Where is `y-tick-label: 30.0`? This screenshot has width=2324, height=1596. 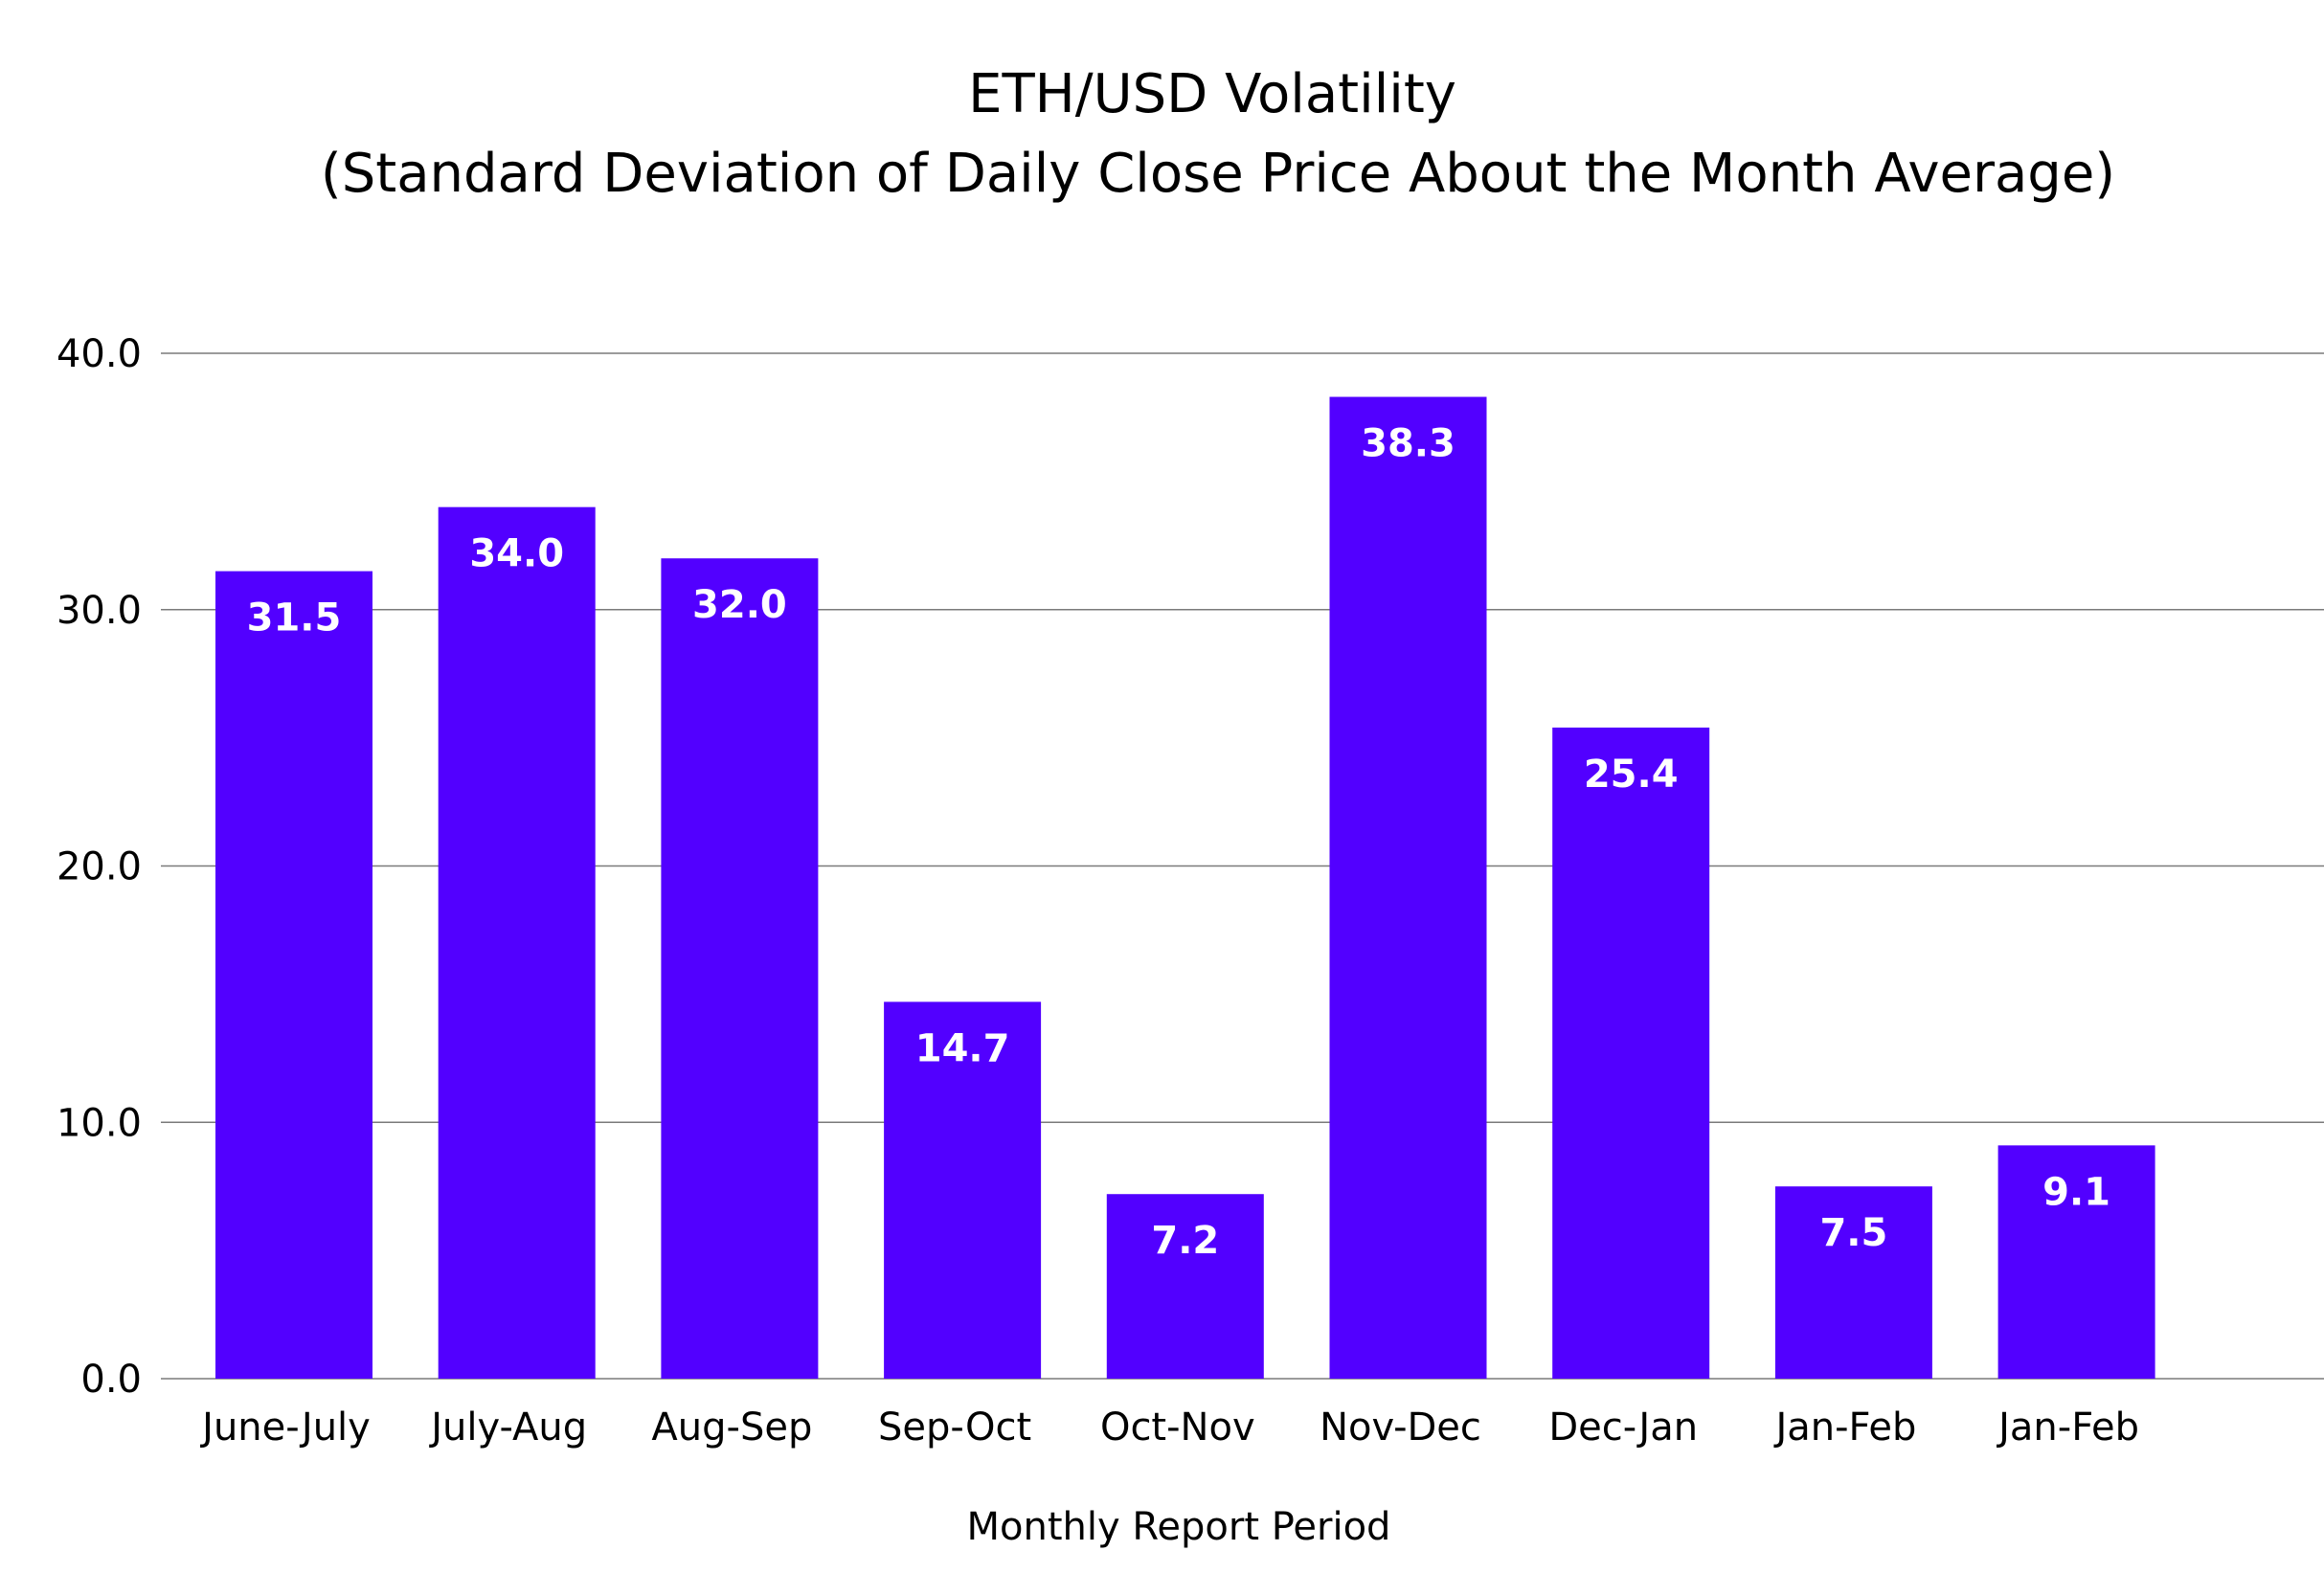
y-tick-label: 30.0 is located at coordinates (99, 611).